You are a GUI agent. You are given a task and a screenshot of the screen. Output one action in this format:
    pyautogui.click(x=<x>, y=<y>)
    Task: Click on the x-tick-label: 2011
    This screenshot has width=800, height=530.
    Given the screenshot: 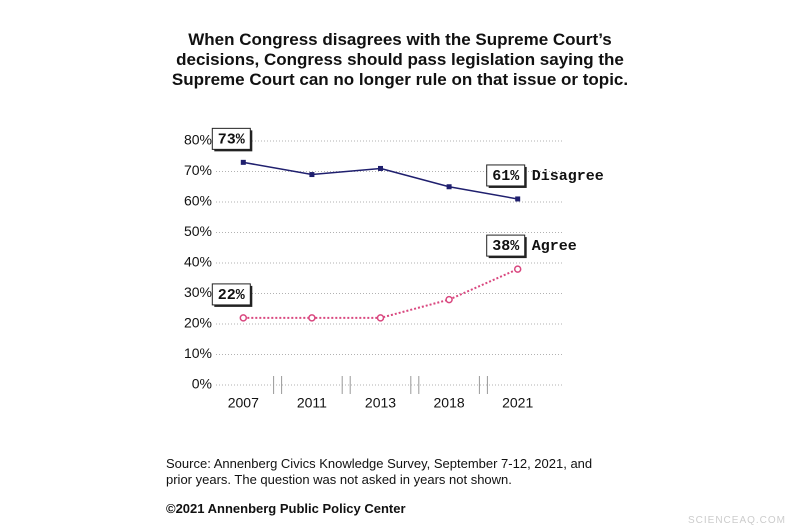 What is the action you would take?
    pyautogui.click(x=312, y=403)
    